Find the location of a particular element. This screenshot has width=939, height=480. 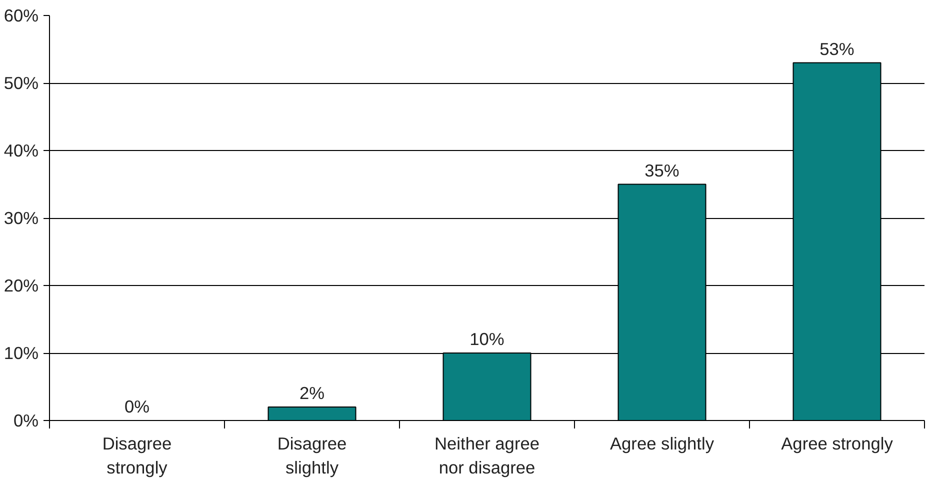

x-tick-label: Neither agree nor disagree is located at coordinates (487, 456).